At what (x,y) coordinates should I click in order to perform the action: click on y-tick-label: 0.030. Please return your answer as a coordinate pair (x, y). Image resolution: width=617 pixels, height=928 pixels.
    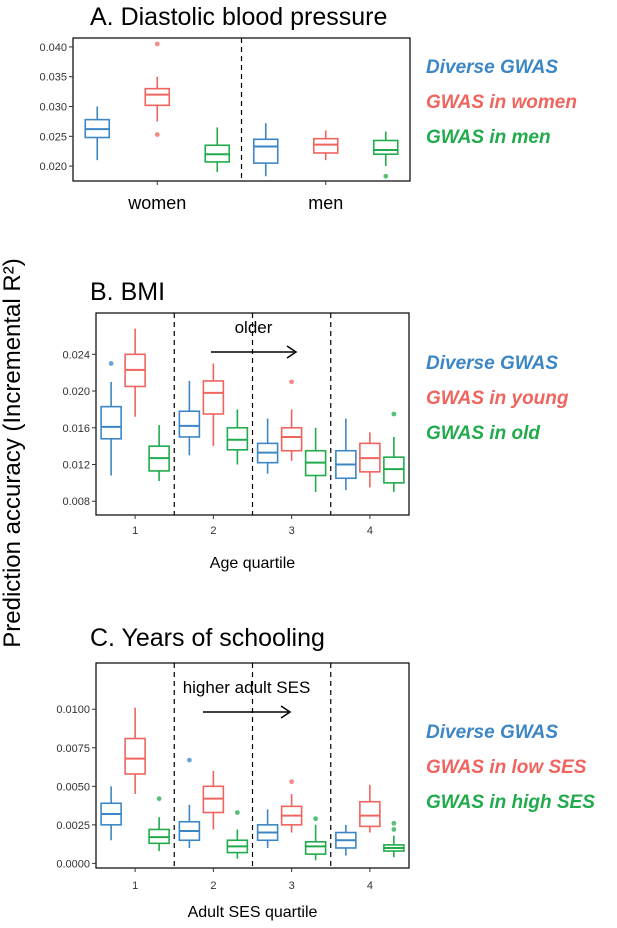
    Looking at the image, I should click on (53, 108).